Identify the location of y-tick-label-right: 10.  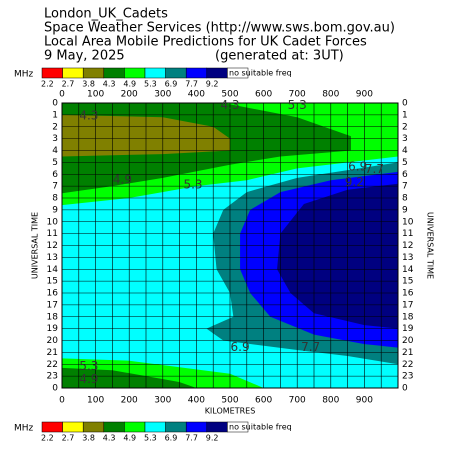
(408, 222).